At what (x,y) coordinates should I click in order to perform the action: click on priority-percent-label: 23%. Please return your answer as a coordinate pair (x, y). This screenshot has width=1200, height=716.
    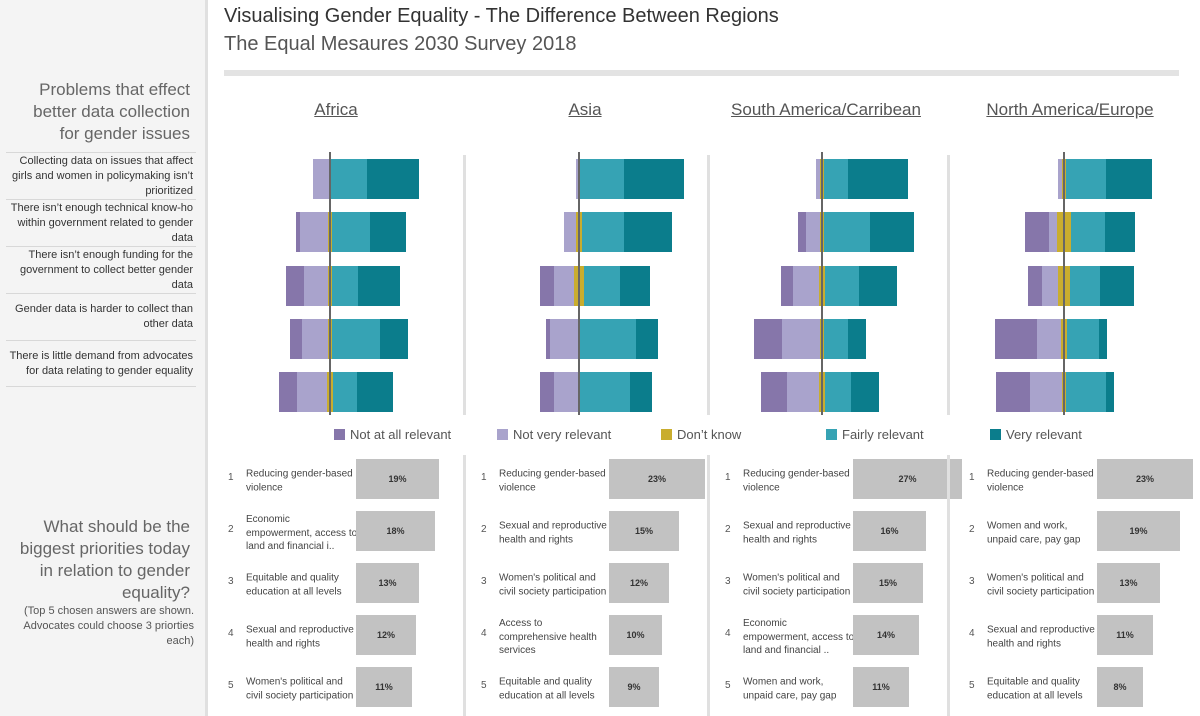
    Looking at the image, I should click on (656, 479).